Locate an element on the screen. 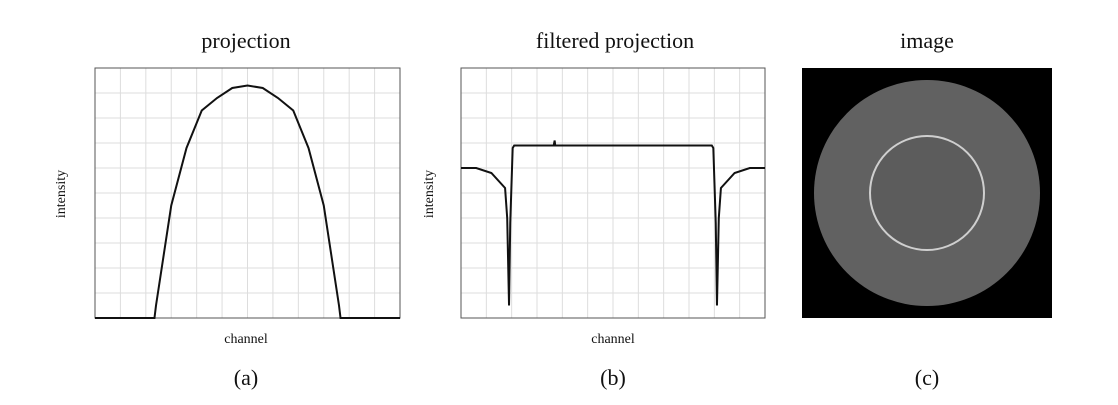 This screenshot has height=405, width=1118. panel-c-caption: (c) is located at coordinates (927, 377).